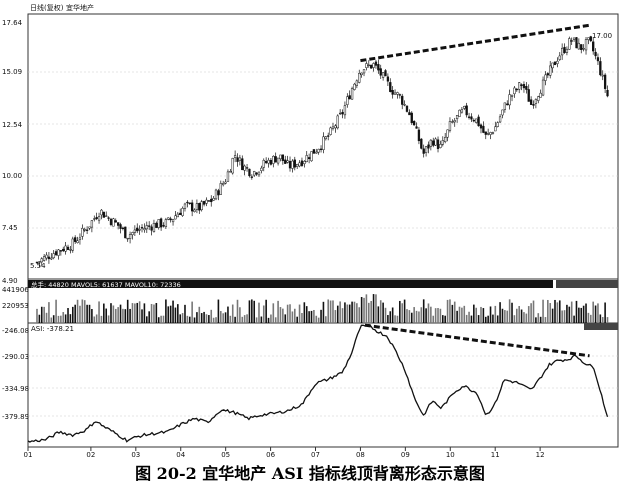 This screenshot has width=620, height=489. What do you see at coordinates (284, 453) in the screenshot?
I see `month-axis: 01 02 03 04 05 06 07 08 09 10 11 12` at bounding box center [284, 453].